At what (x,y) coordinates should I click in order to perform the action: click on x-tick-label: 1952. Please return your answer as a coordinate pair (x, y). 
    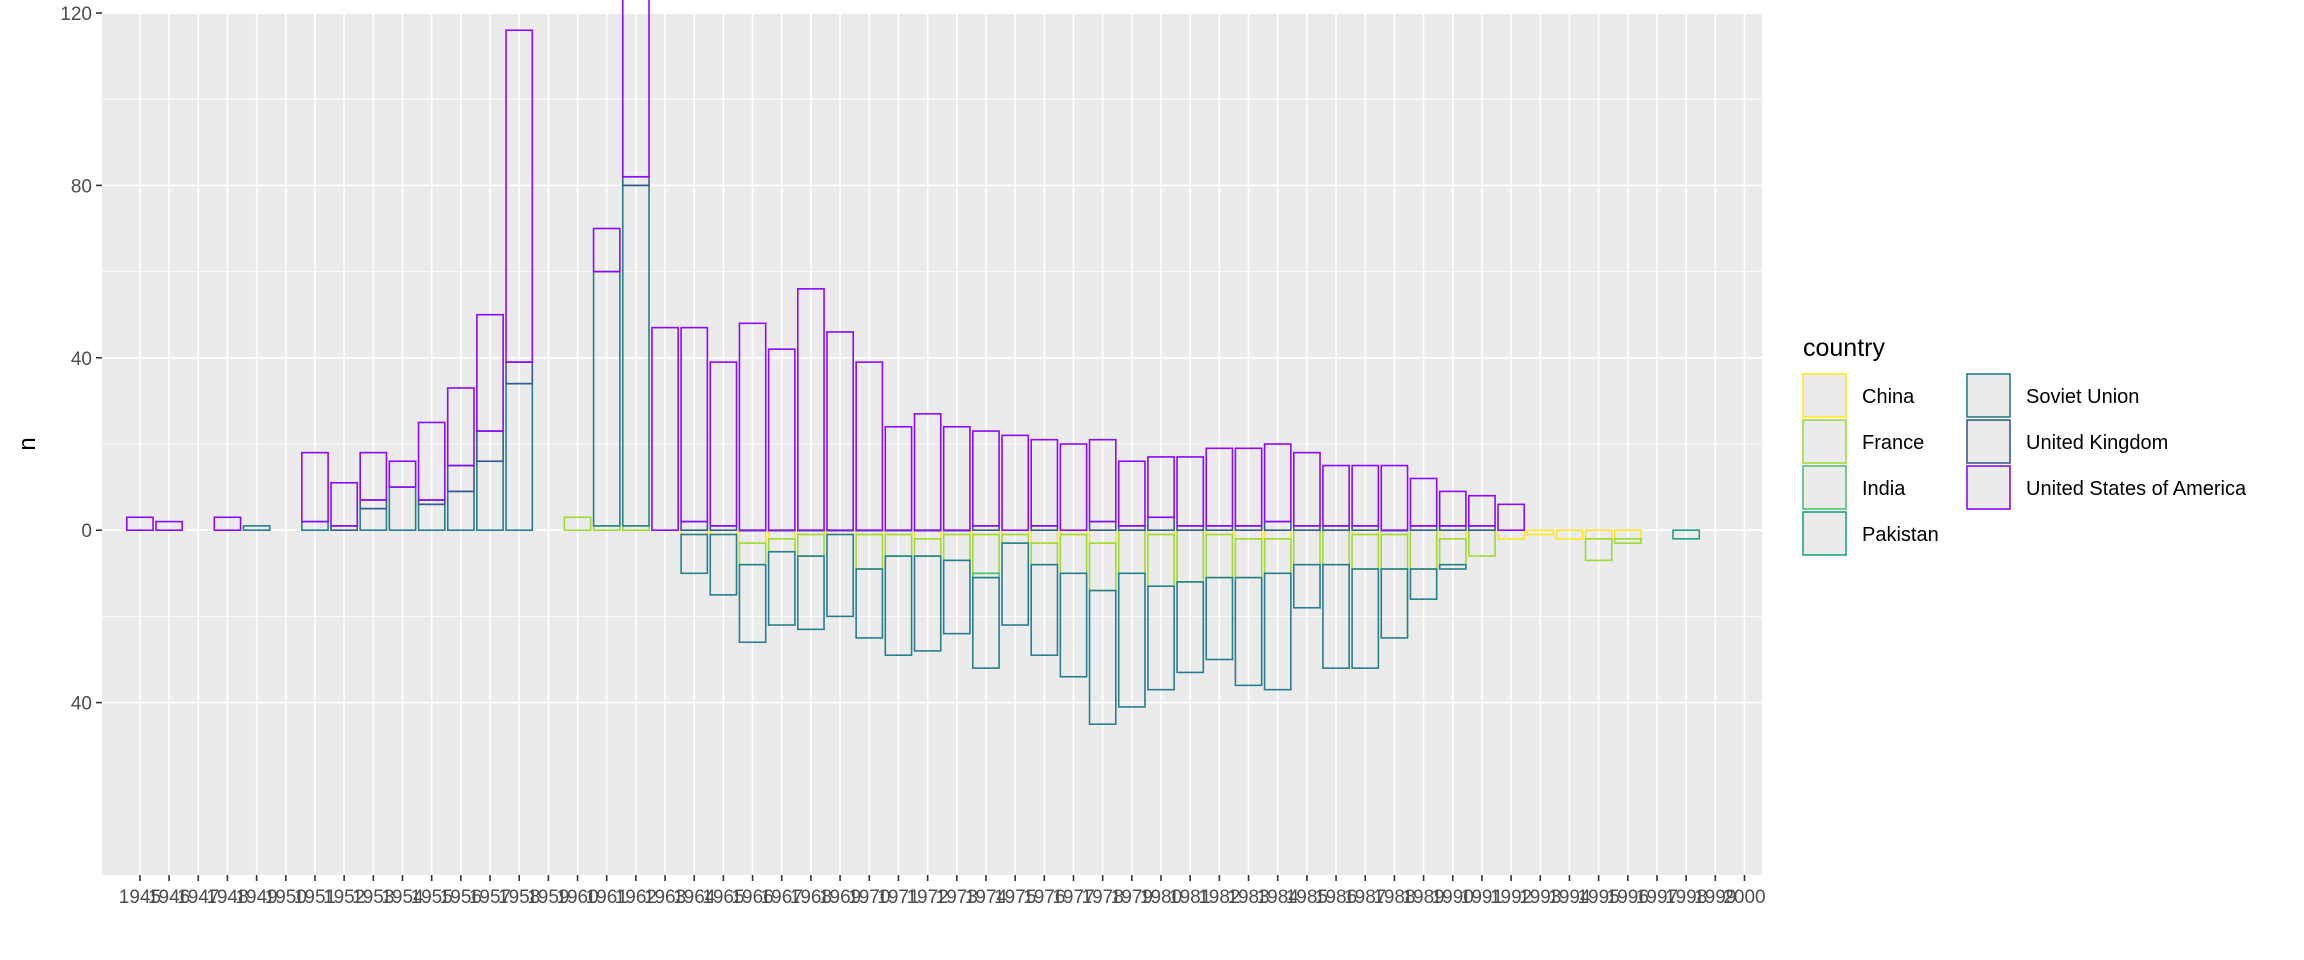
    Looking at the image, I should click on (344, 897).